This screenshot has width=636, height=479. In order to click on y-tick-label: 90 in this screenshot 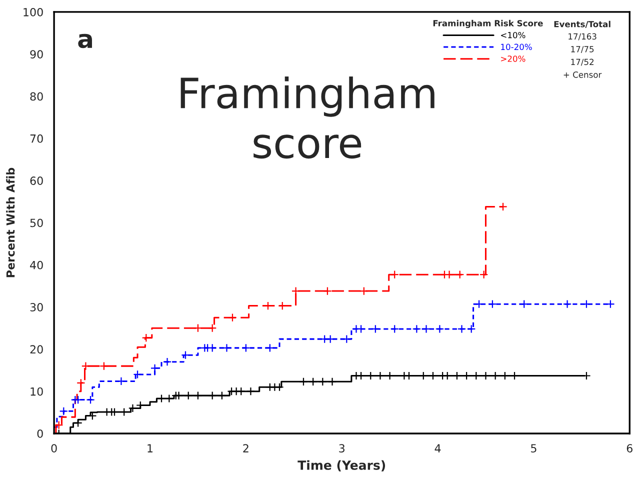, I will do `click(36, 54)`.